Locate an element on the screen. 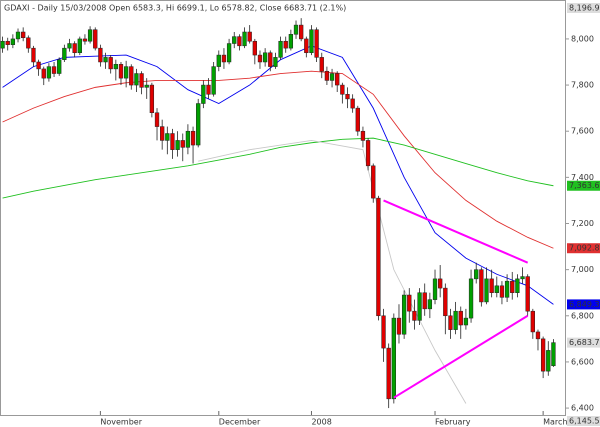 Image resolution: width=600 pixels, height=427 pixels. y-tick-label: 7,000 is located at coordinates (582, 269).